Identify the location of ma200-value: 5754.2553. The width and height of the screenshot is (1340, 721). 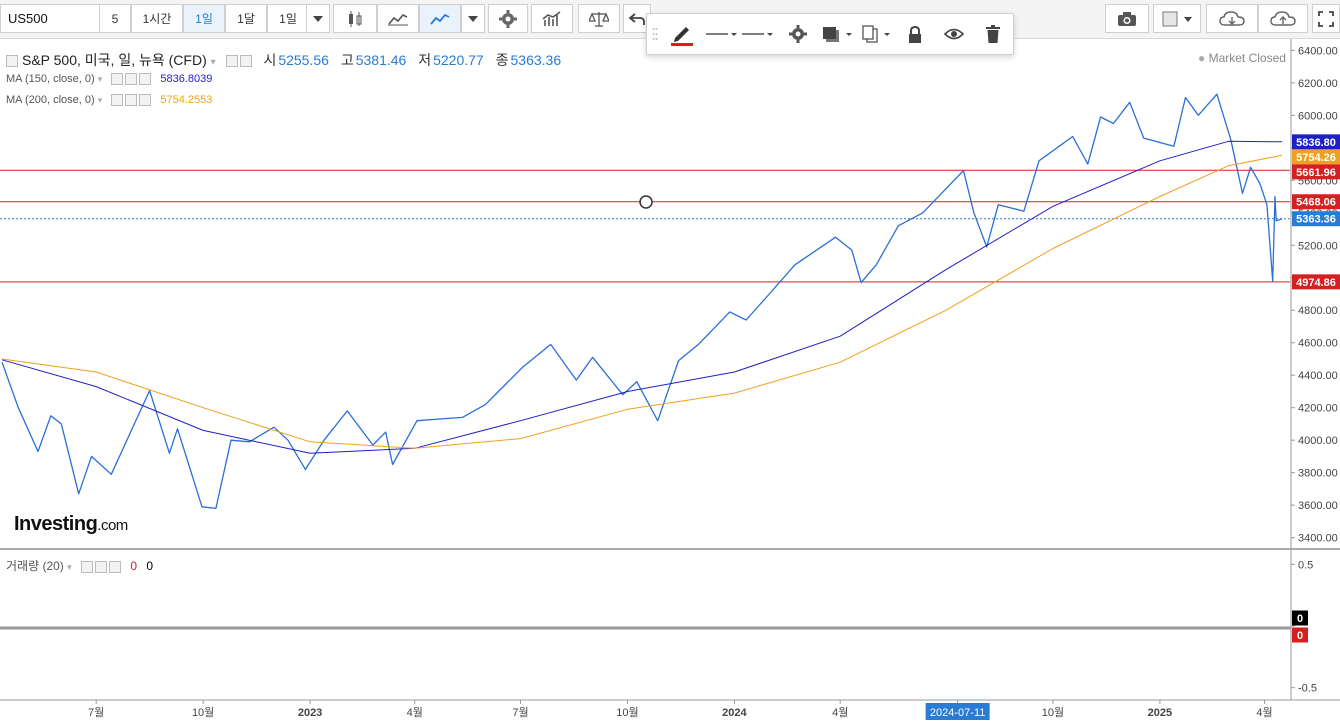
(186, 100).